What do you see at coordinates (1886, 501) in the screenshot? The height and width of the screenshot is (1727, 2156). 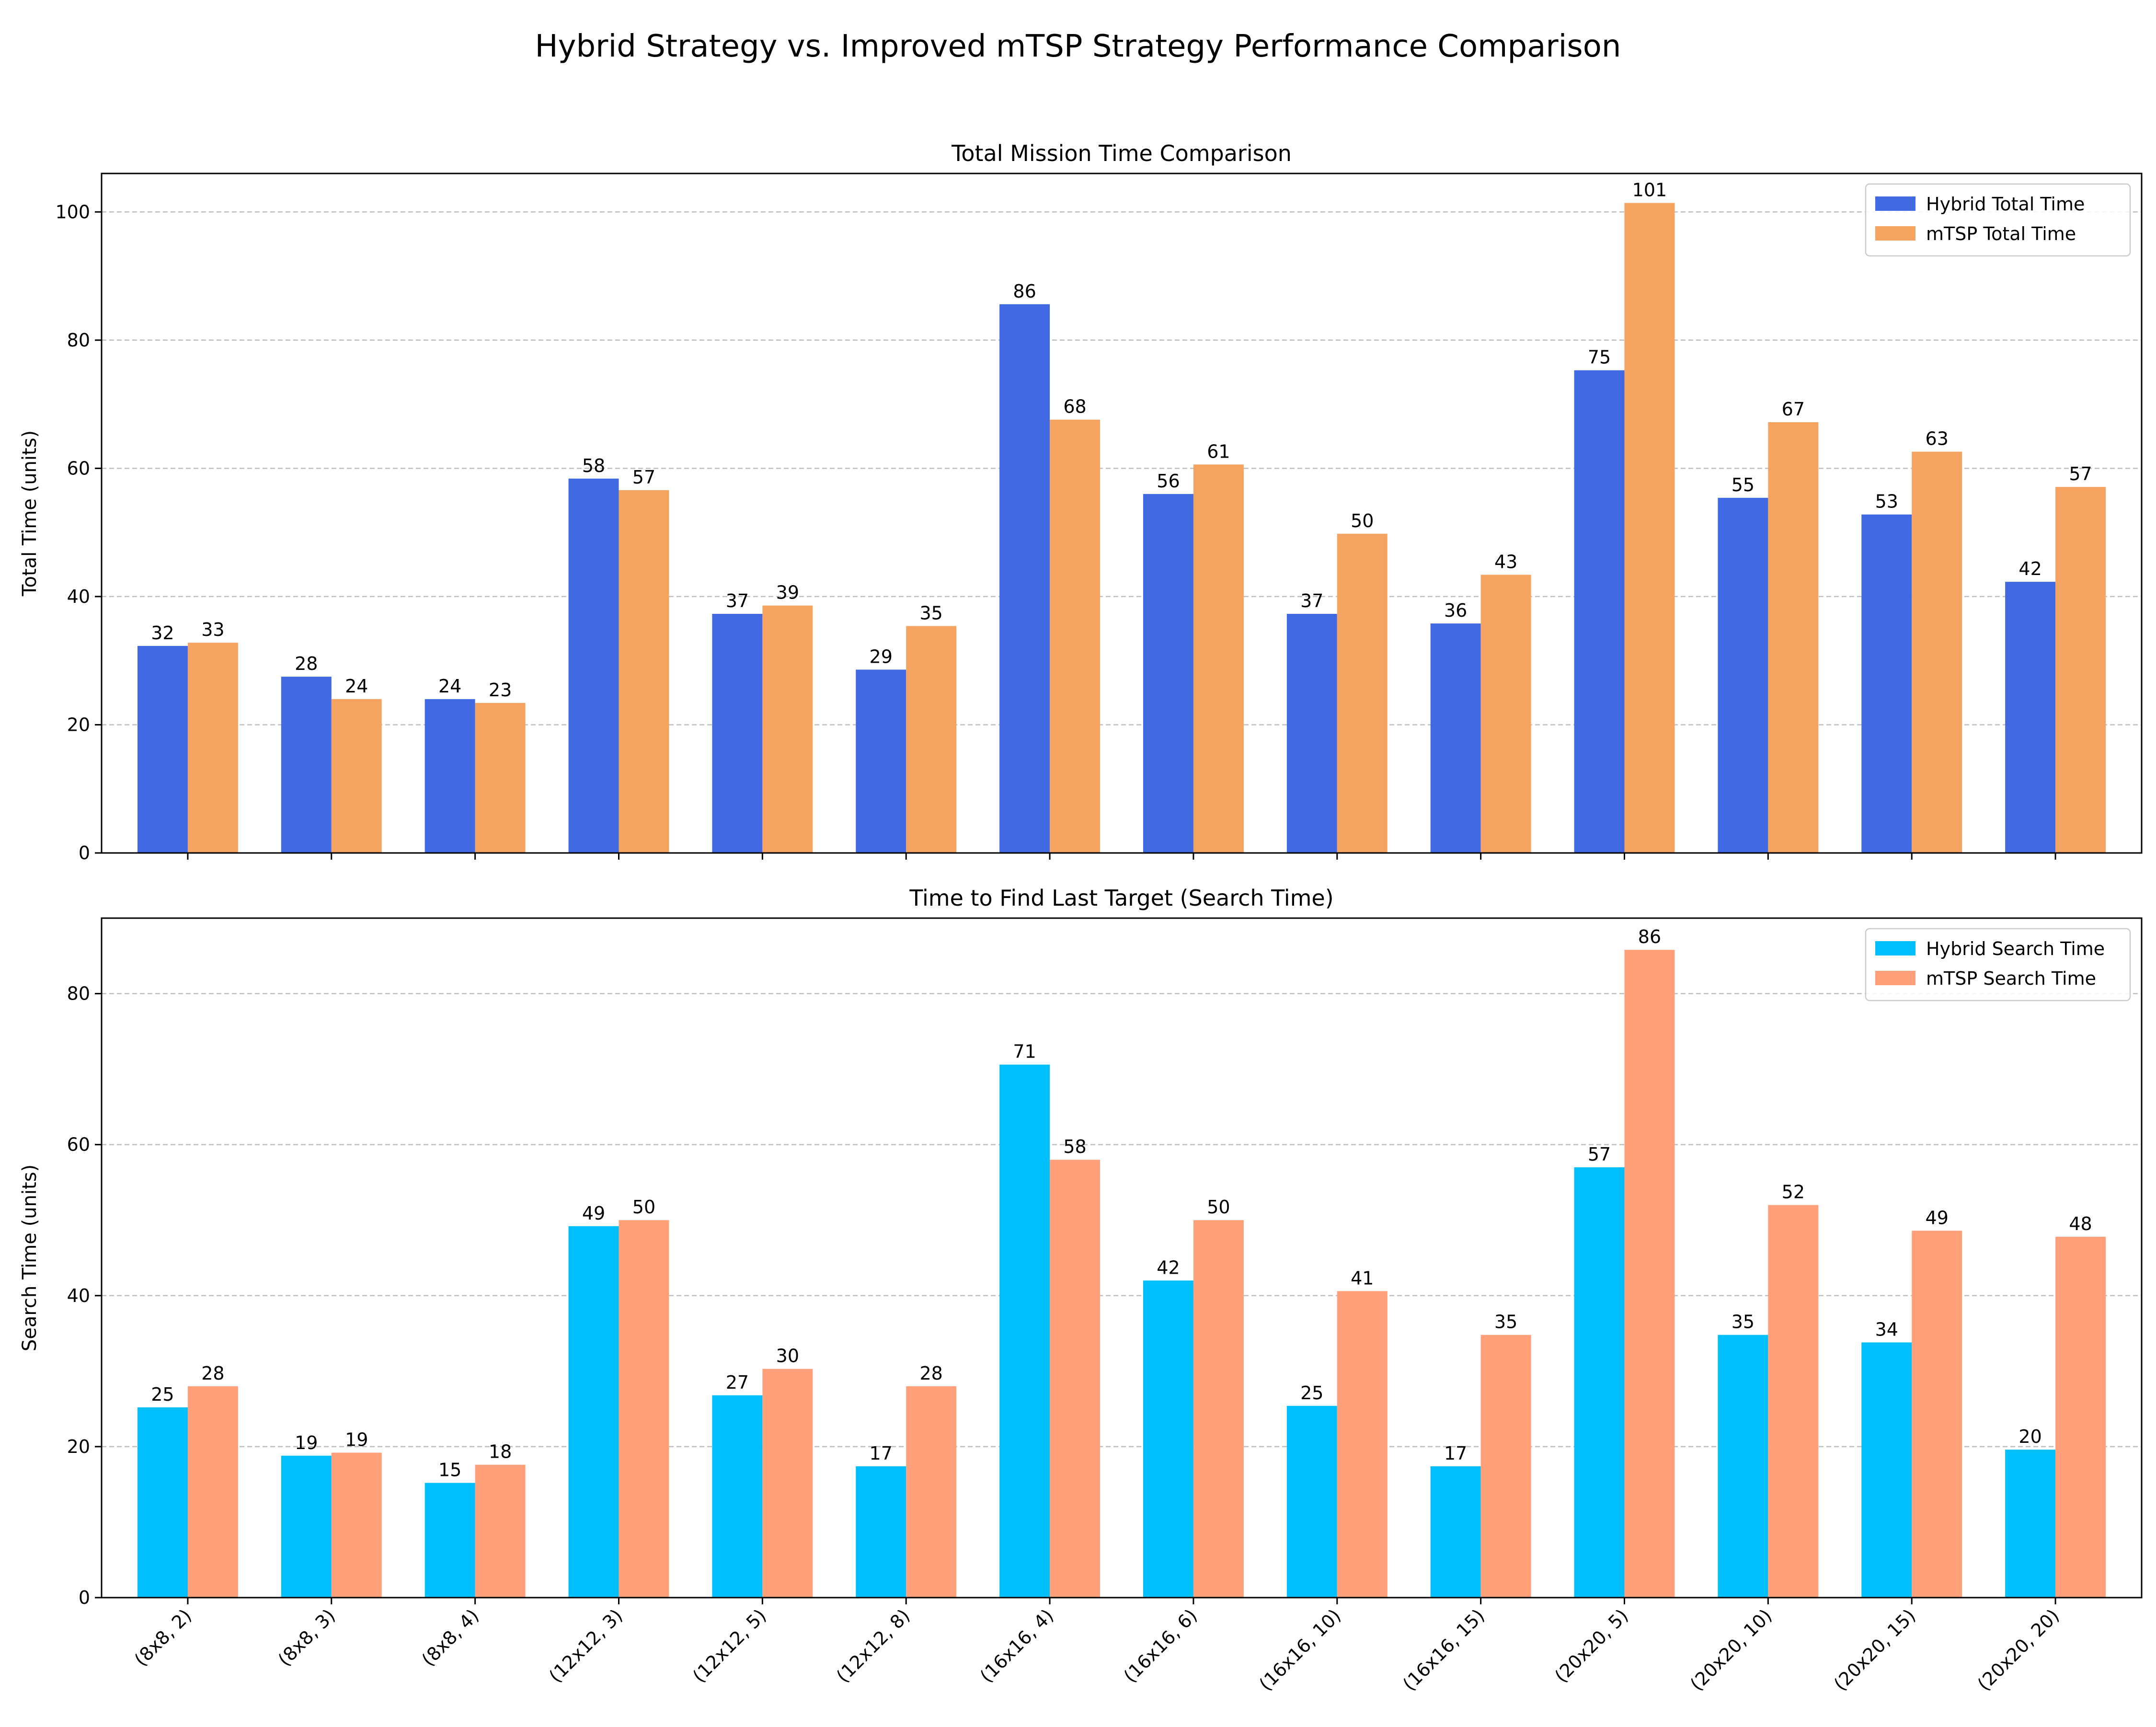 I see `total-bar-label-s0-12: 53` at bounding box center [1886, 501].